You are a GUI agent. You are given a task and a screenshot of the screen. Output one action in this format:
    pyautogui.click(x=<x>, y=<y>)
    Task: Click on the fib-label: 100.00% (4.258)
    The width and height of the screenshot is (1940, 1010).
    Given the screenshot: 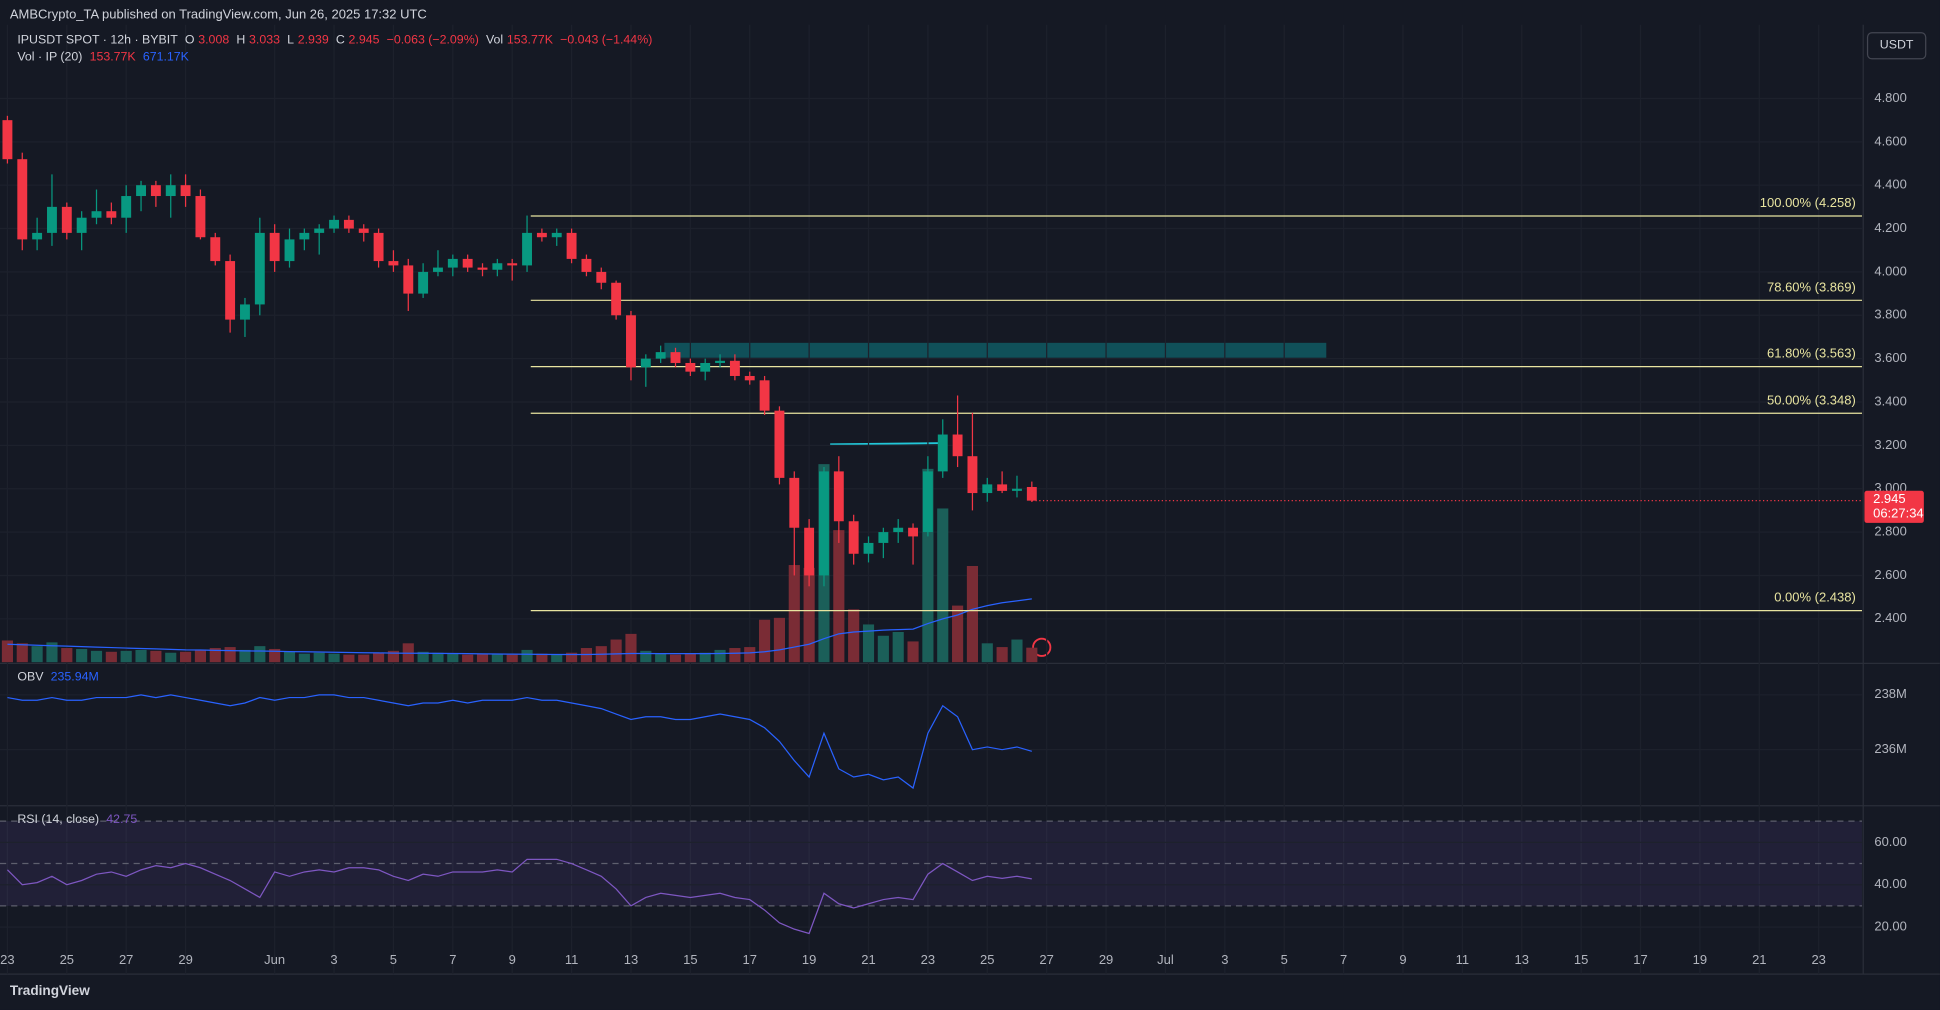 What is the action you would take?
    pyautogui.click(x=1808, y=202)
    